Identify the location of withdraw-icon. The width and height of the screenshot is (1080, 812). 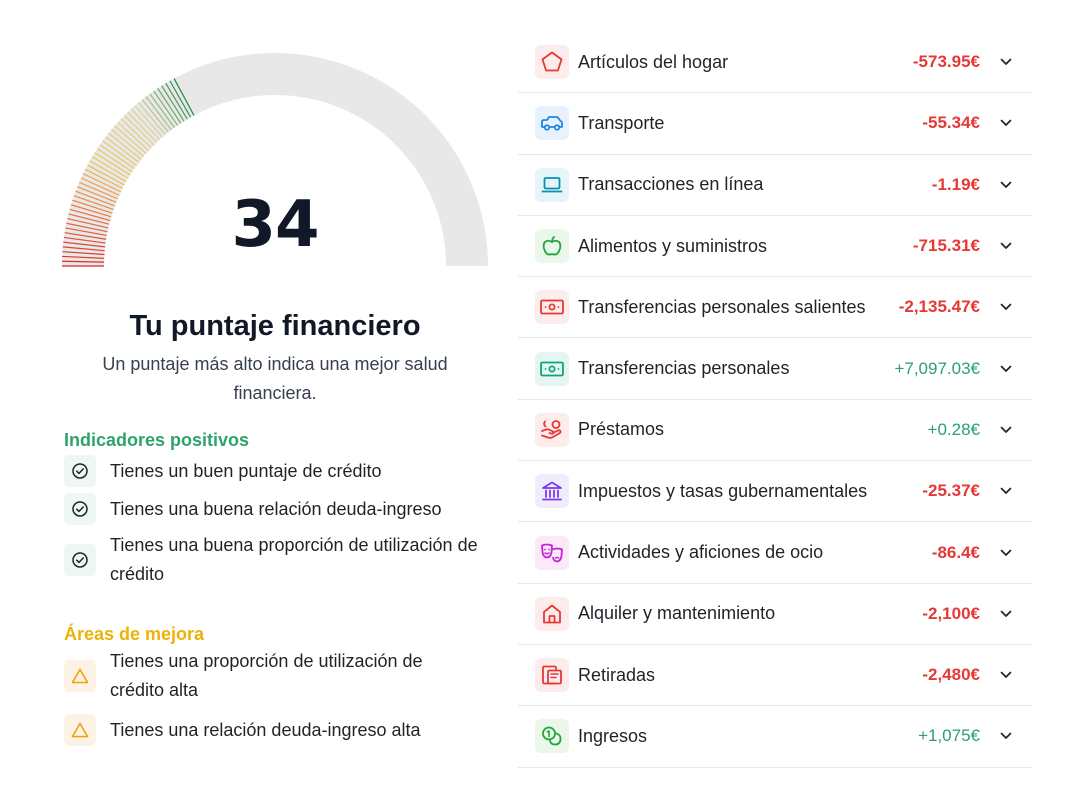
(552, 675).